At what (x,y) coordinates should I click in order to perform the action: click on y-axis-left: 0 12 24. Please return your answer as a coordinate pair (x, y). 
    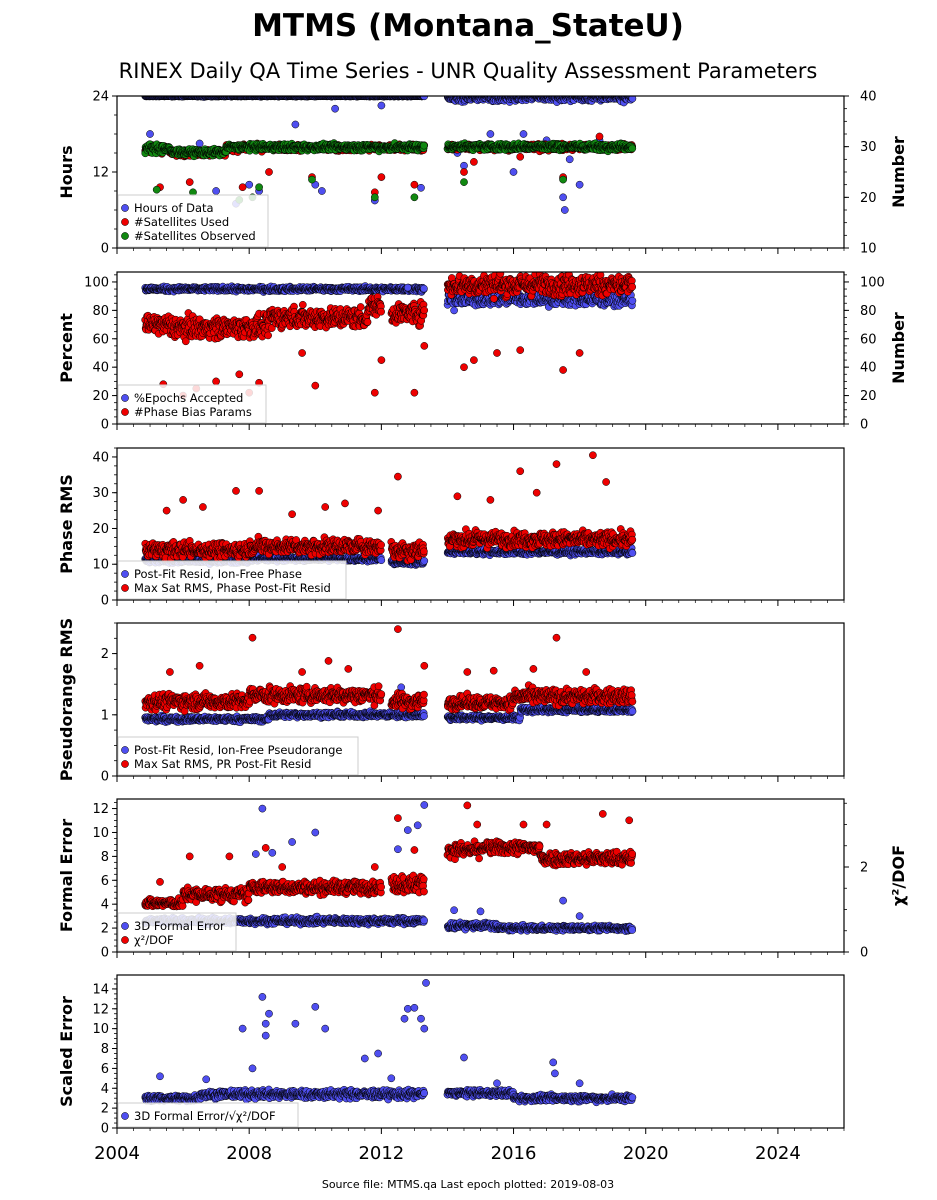
    Looking at the image, I should click on (104, 173).